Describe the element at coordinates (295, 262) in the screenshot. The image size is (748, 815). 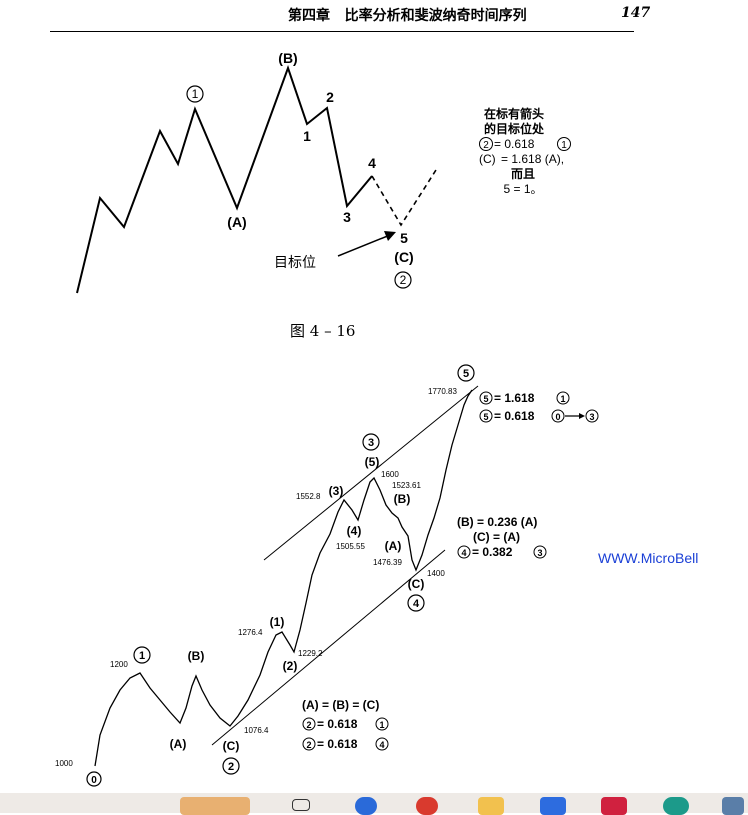
I see `target-label: 目标位` at that location.